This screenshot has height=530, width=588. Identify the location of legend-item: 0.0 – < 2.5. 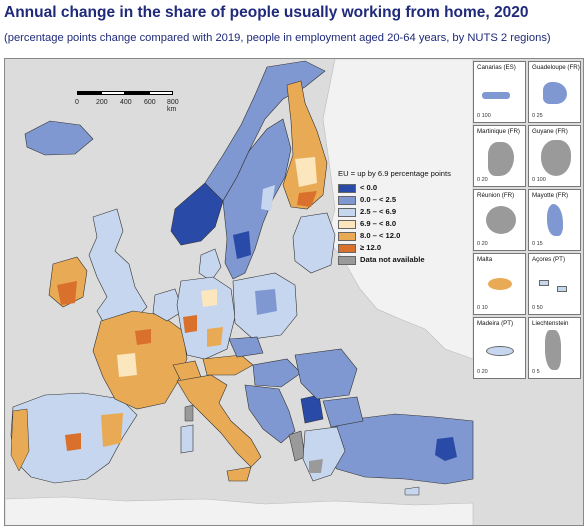
(405, 200).